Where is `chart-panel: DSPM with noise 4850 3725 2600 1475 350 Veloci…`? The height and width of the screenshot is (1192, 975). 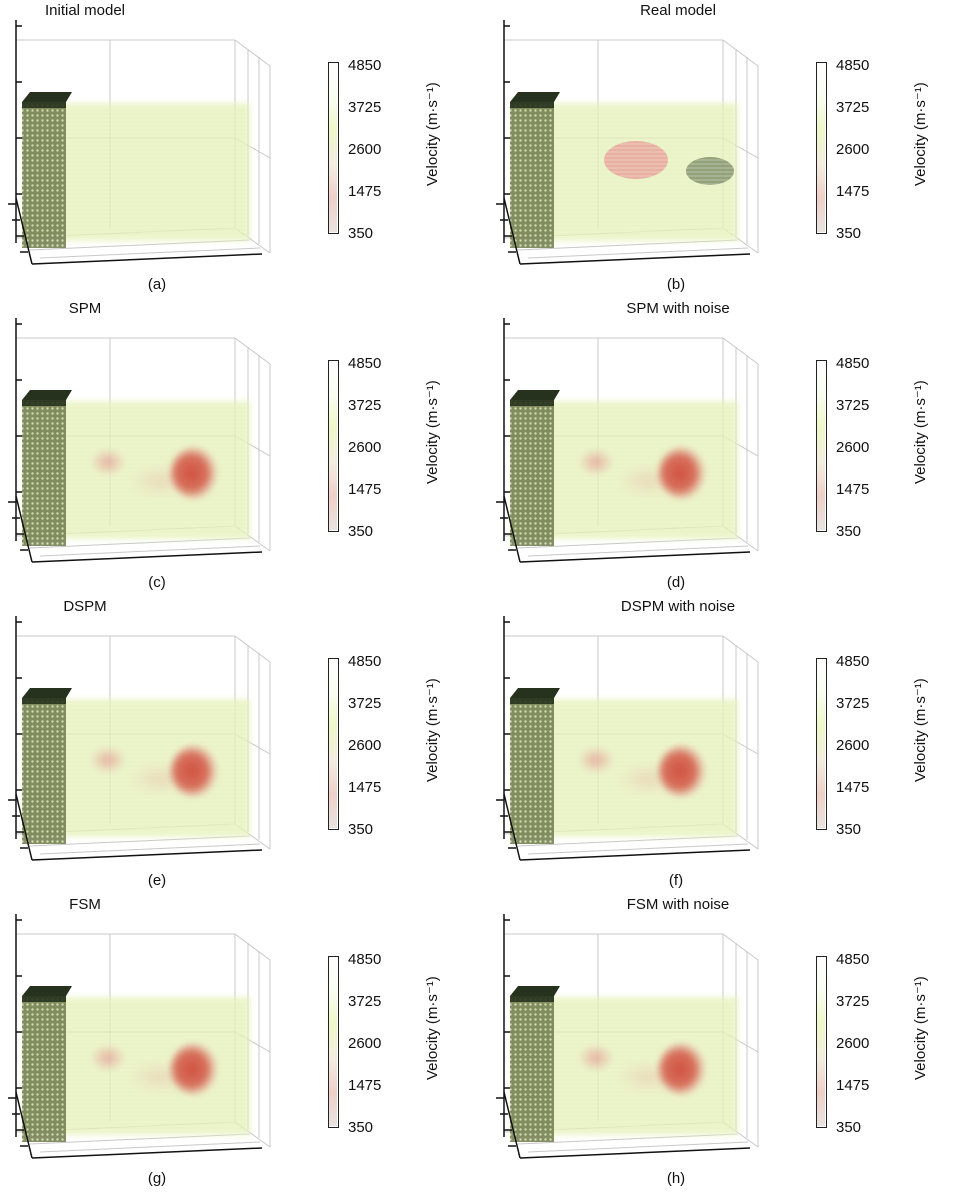
chart-panel: DSPM with noise 4850 3725 2600 1475 350 Veloci… is located at coordinates (731, 745).